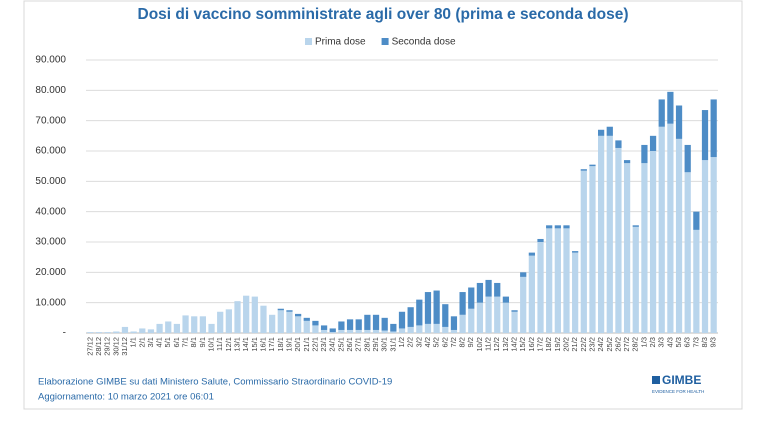 This screenshot has height=421, width=767. What do you see at coordinates (50, 302) in the screenshot?
I see `y-tick-label: 10.000` at bounding box center [50, 302].